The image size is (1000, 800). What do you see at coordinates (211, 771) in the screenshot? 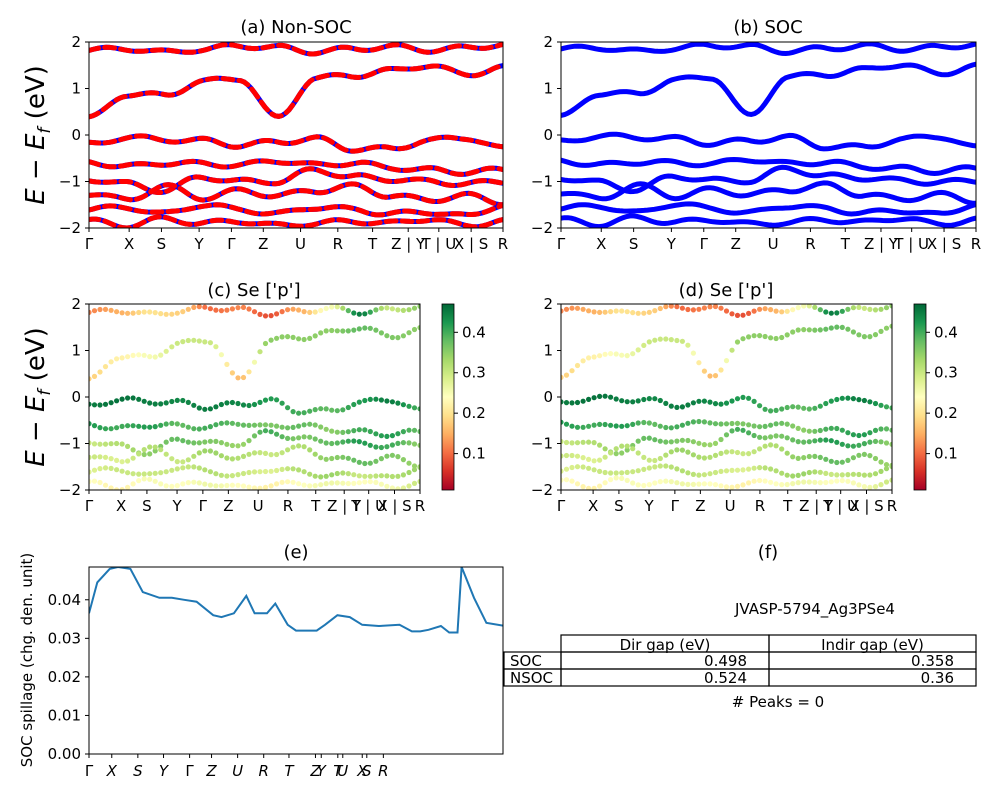
I see `spillage-xtick-label: Z` at bounding box center [211, 771].